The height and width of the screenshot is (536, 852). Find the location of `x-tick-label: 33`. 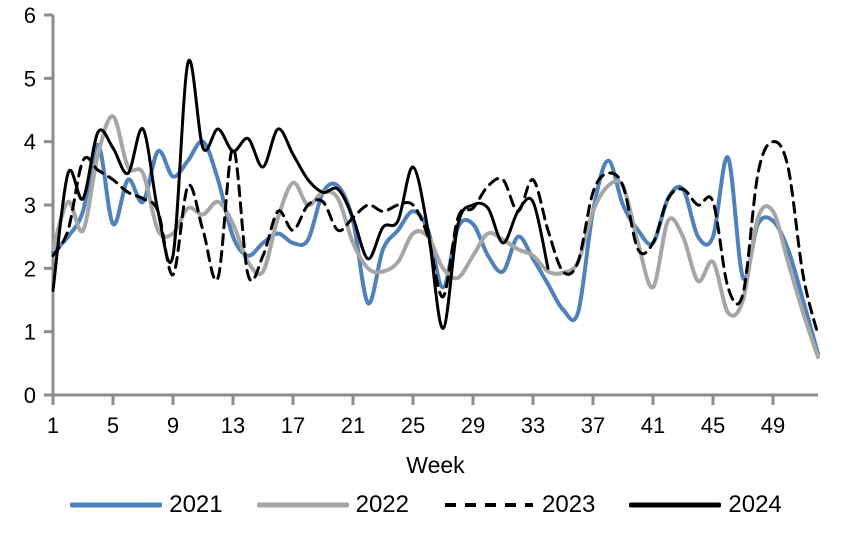

x-tick-label: 33 is located at coordinates (533, 425).